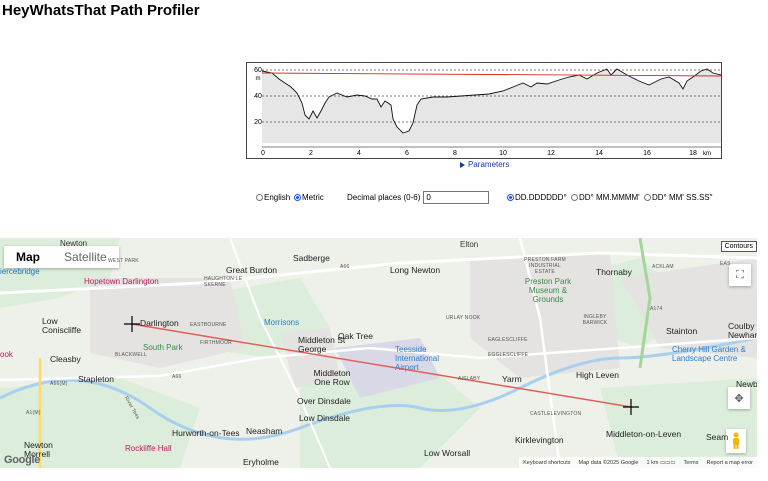 The height and width of the screenshot is (481, 768). What do you see at coordinates (547, 462) in the screenshot?
I see `keyboard-shortcuts-link: Keyboard shortcuts` at bounding box center [547, 462].